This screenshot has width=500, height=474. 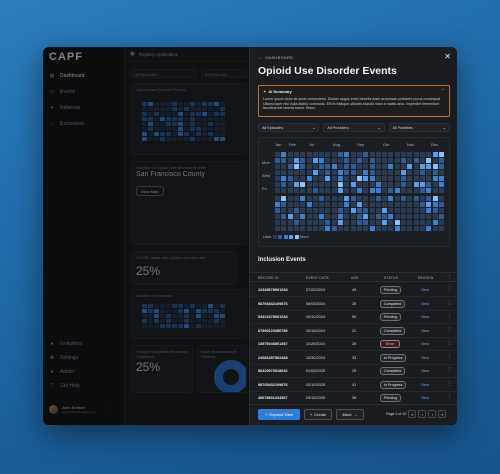 I want to click on sidebar-item-settings: ✺ Settings, so click(x=64, y=357).